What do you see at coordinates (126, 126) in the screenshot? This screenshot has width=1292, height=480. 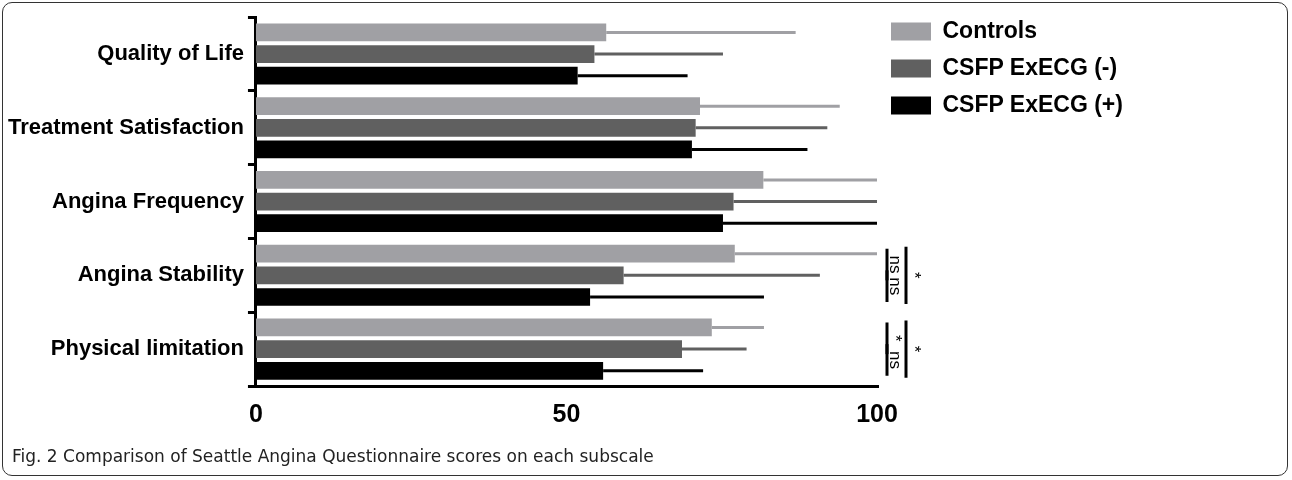 I see `y-tick-label: Treatment Satisfaction` at bounding box center [126, 126].